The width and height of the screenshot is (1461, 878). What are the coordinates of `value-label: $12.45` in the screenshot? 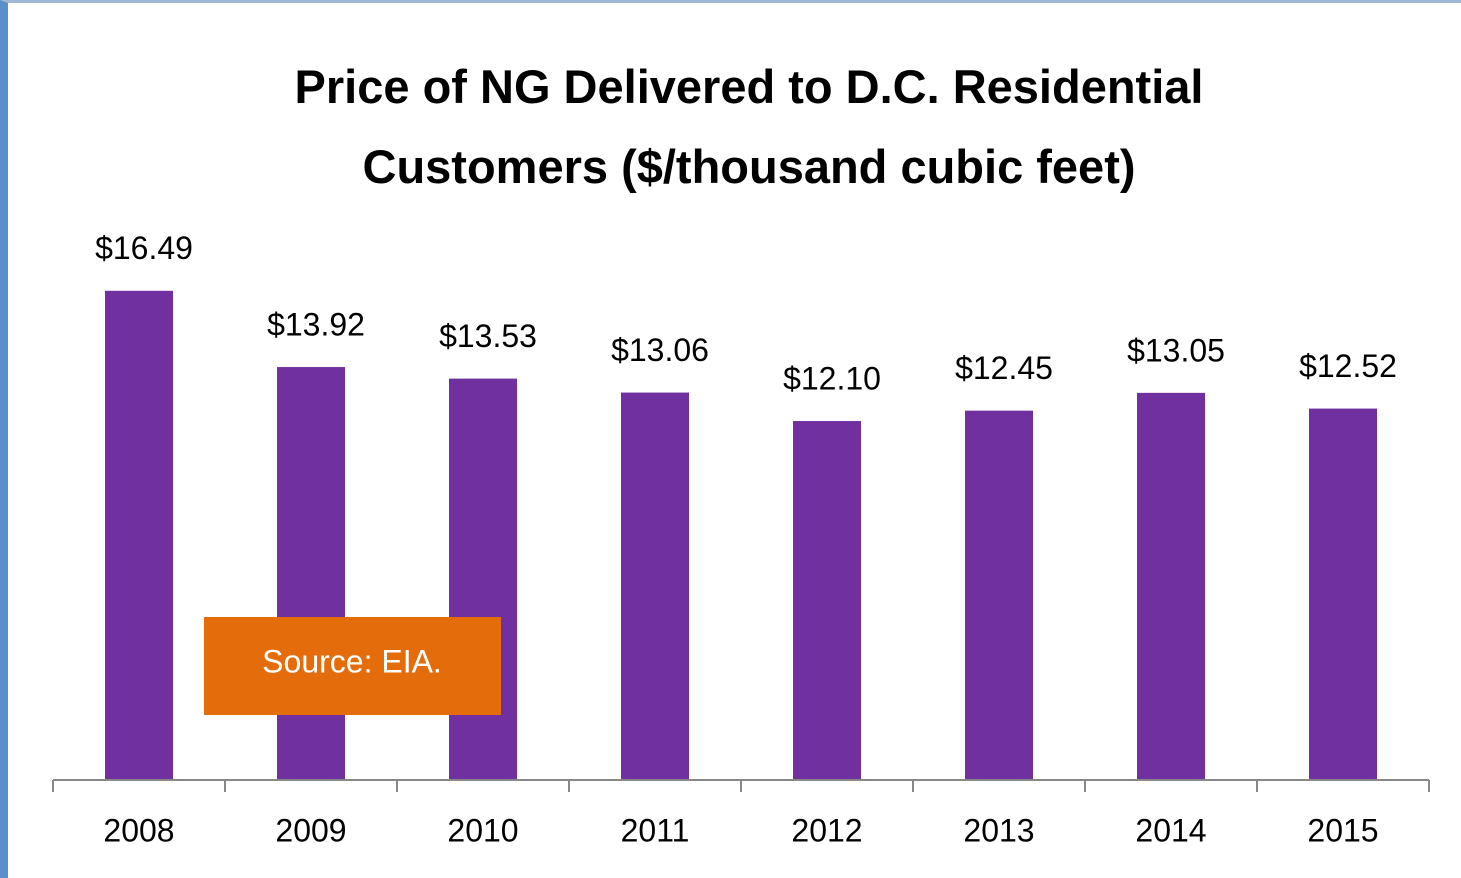 It's located at (1004, 368).